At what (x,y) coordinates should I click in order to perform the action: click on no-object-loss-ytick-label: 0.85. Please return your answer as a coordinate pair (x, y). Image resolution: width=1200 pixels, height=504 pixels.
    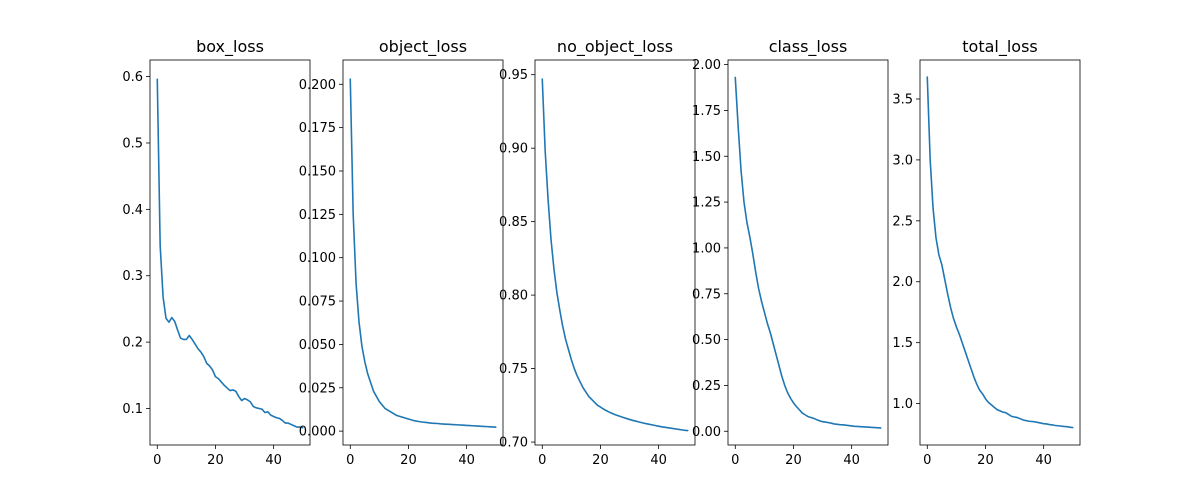
    Looking at the image, I should click on (513, 222).